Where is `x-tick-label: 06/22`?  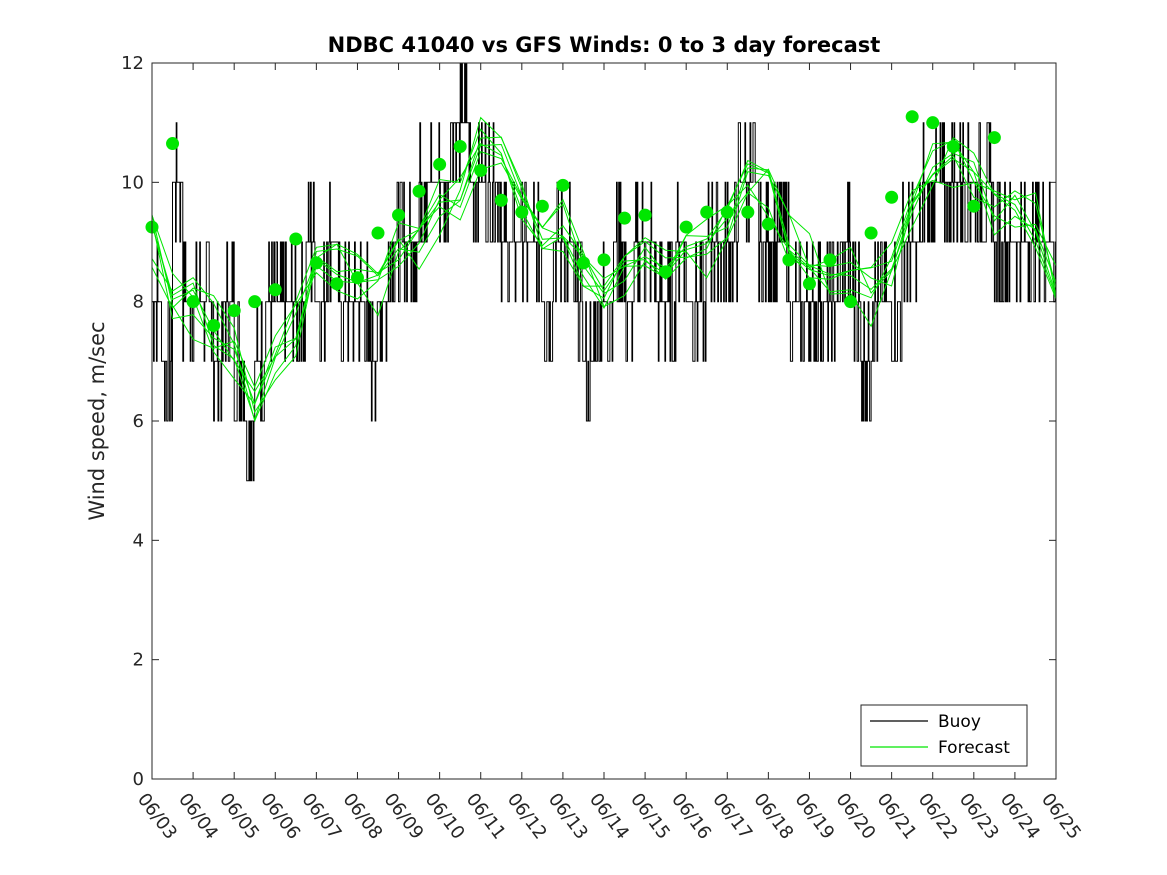 x-tick-label: 06/22 is located at coordinates (938, 816).